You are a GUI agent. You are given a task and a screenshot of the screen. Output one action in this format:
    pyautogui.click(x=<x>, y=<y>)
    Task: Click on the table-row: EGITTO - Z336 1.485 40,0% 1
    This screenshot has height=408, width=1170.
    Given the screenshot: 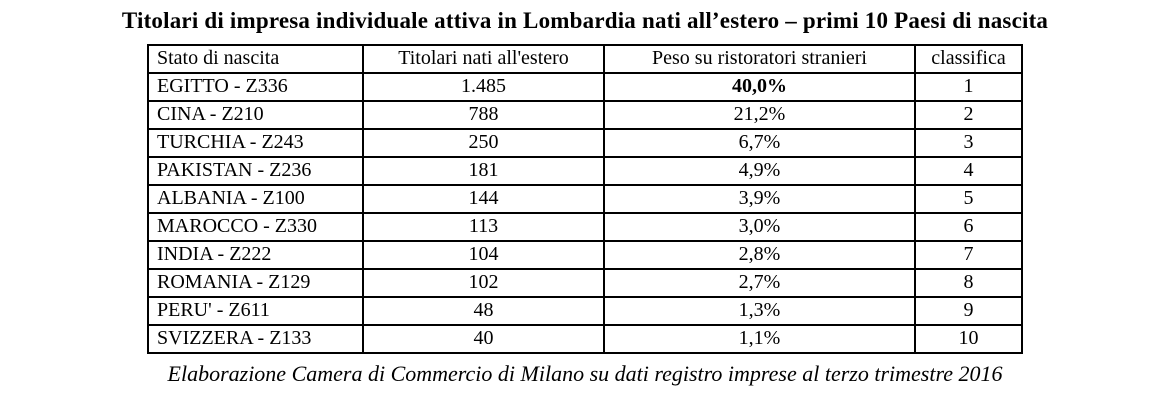 What is the action you would take?
    pyautogui.click(x=585, y=86)
    